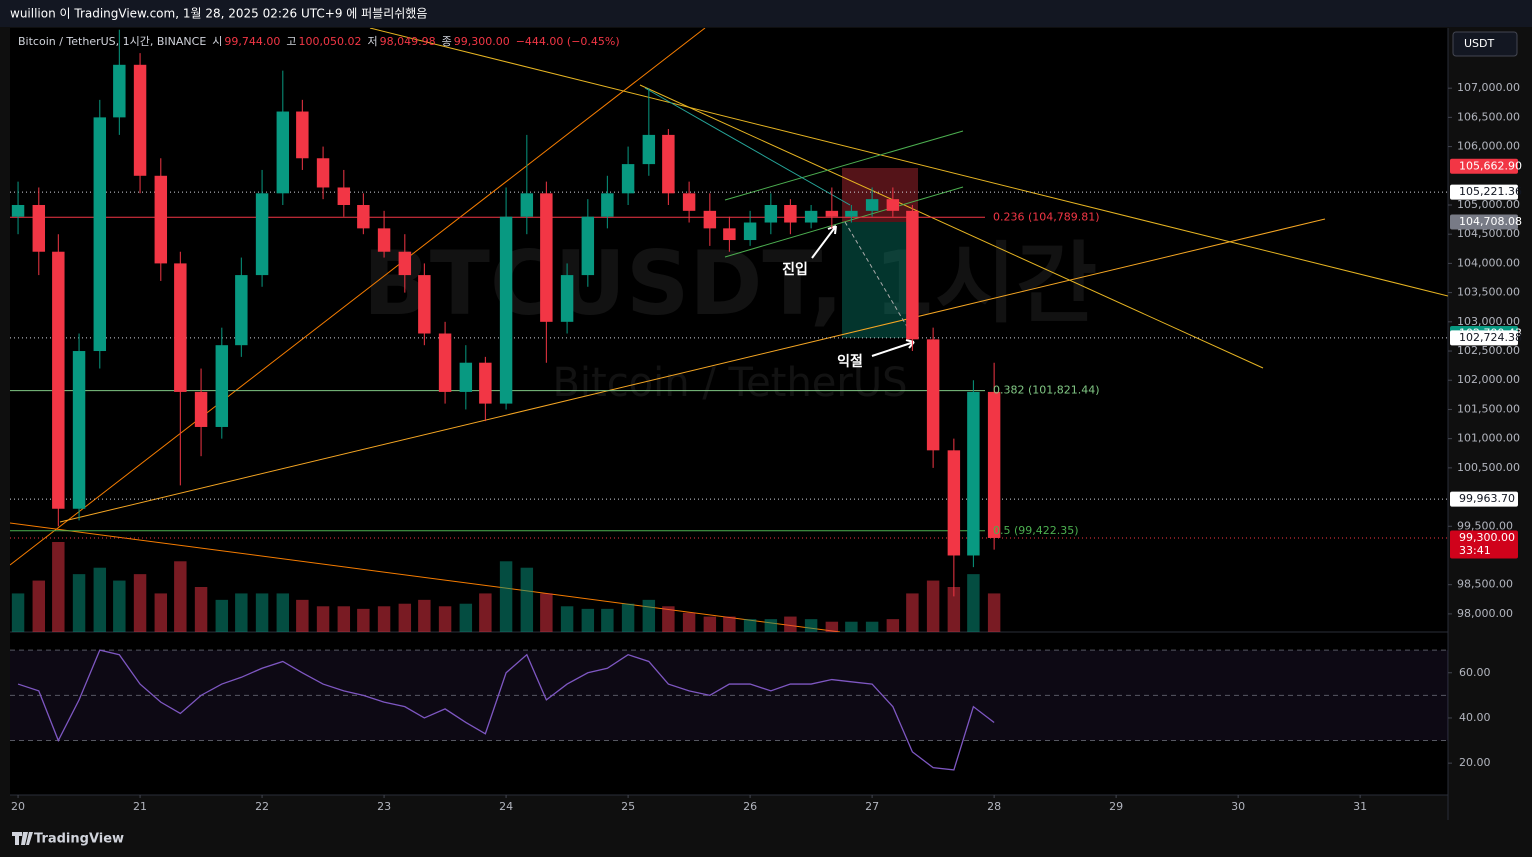  Describe the element at coordinates (795, 269) in the screenshot. I see `annotation: 진입` at that location.